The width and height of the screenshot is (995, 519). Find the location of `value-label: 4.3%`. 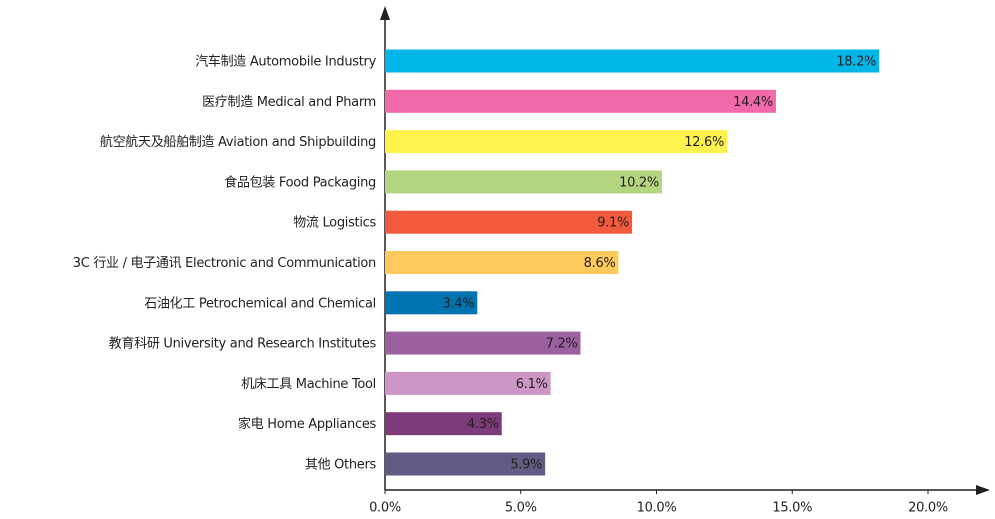

value-label: 4.3% is located at coordinates (483, 424).